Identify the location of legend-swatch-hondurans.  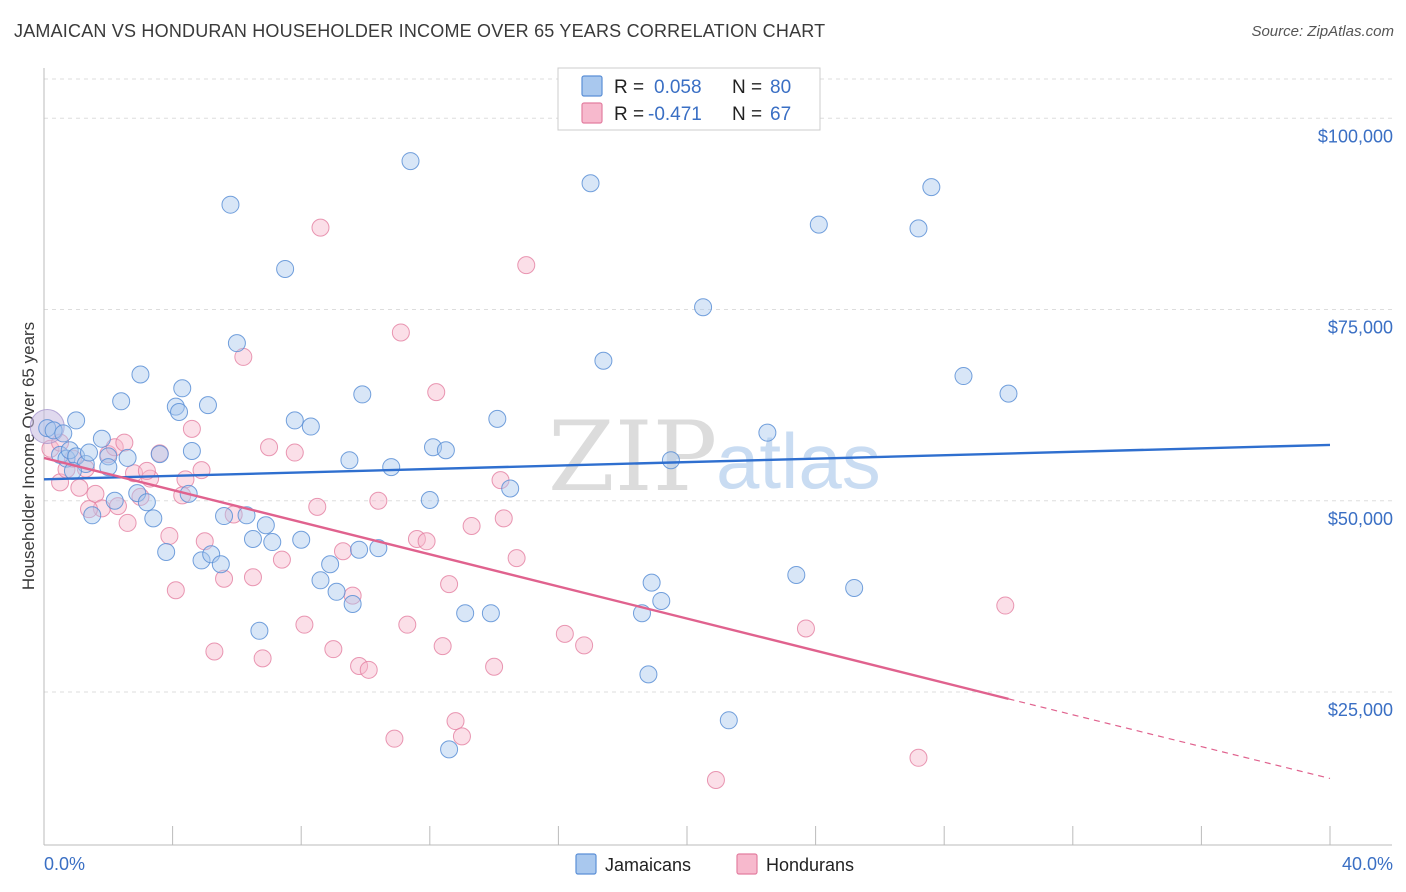
(592, 113).